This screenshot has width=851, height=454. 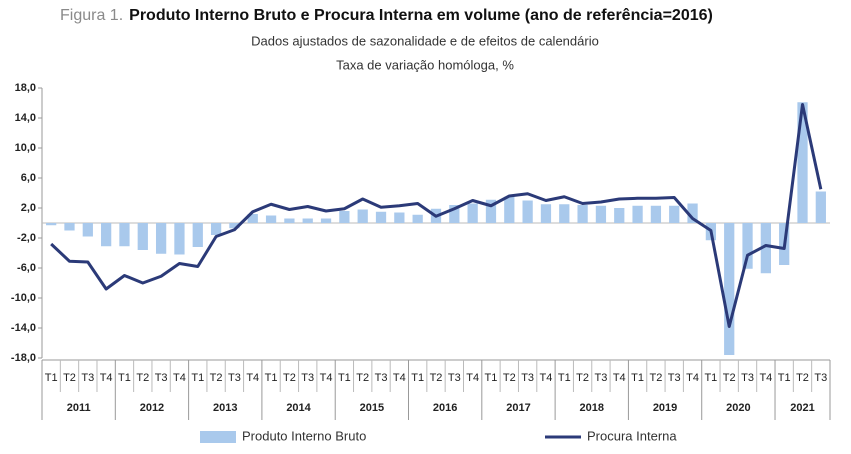 What do you see at coordinates (738, 408) in the screenshot?
I see `year-label: 2020` at bounding box center [738, 408].